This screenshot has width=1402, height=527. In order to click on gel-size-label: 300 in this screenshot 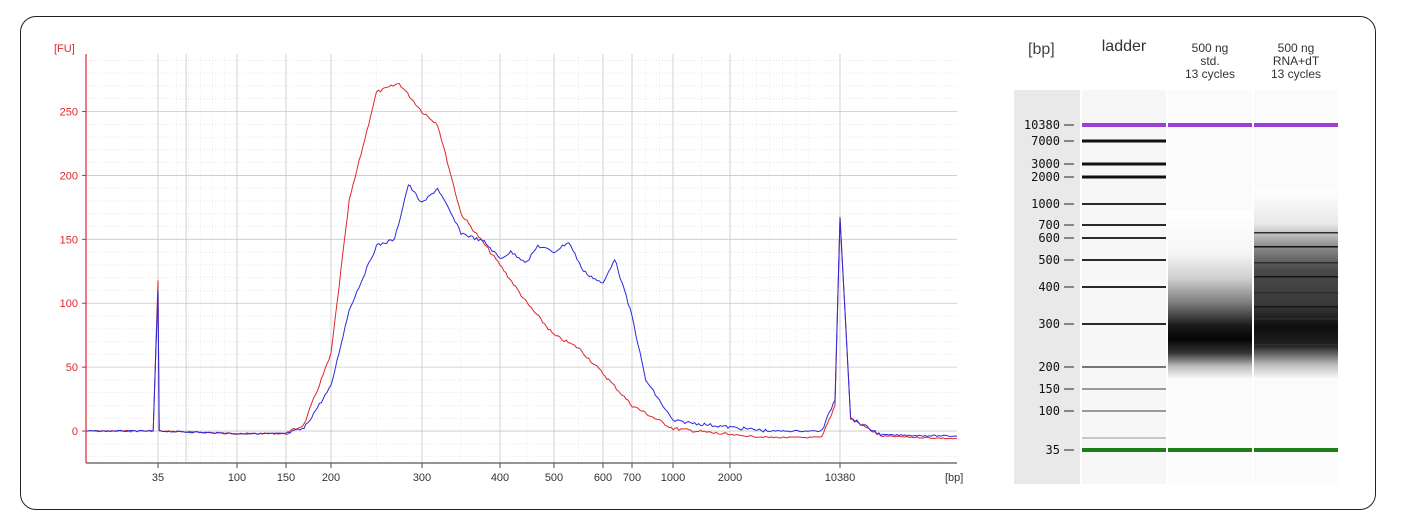, I will do `click(1049, 324)`.